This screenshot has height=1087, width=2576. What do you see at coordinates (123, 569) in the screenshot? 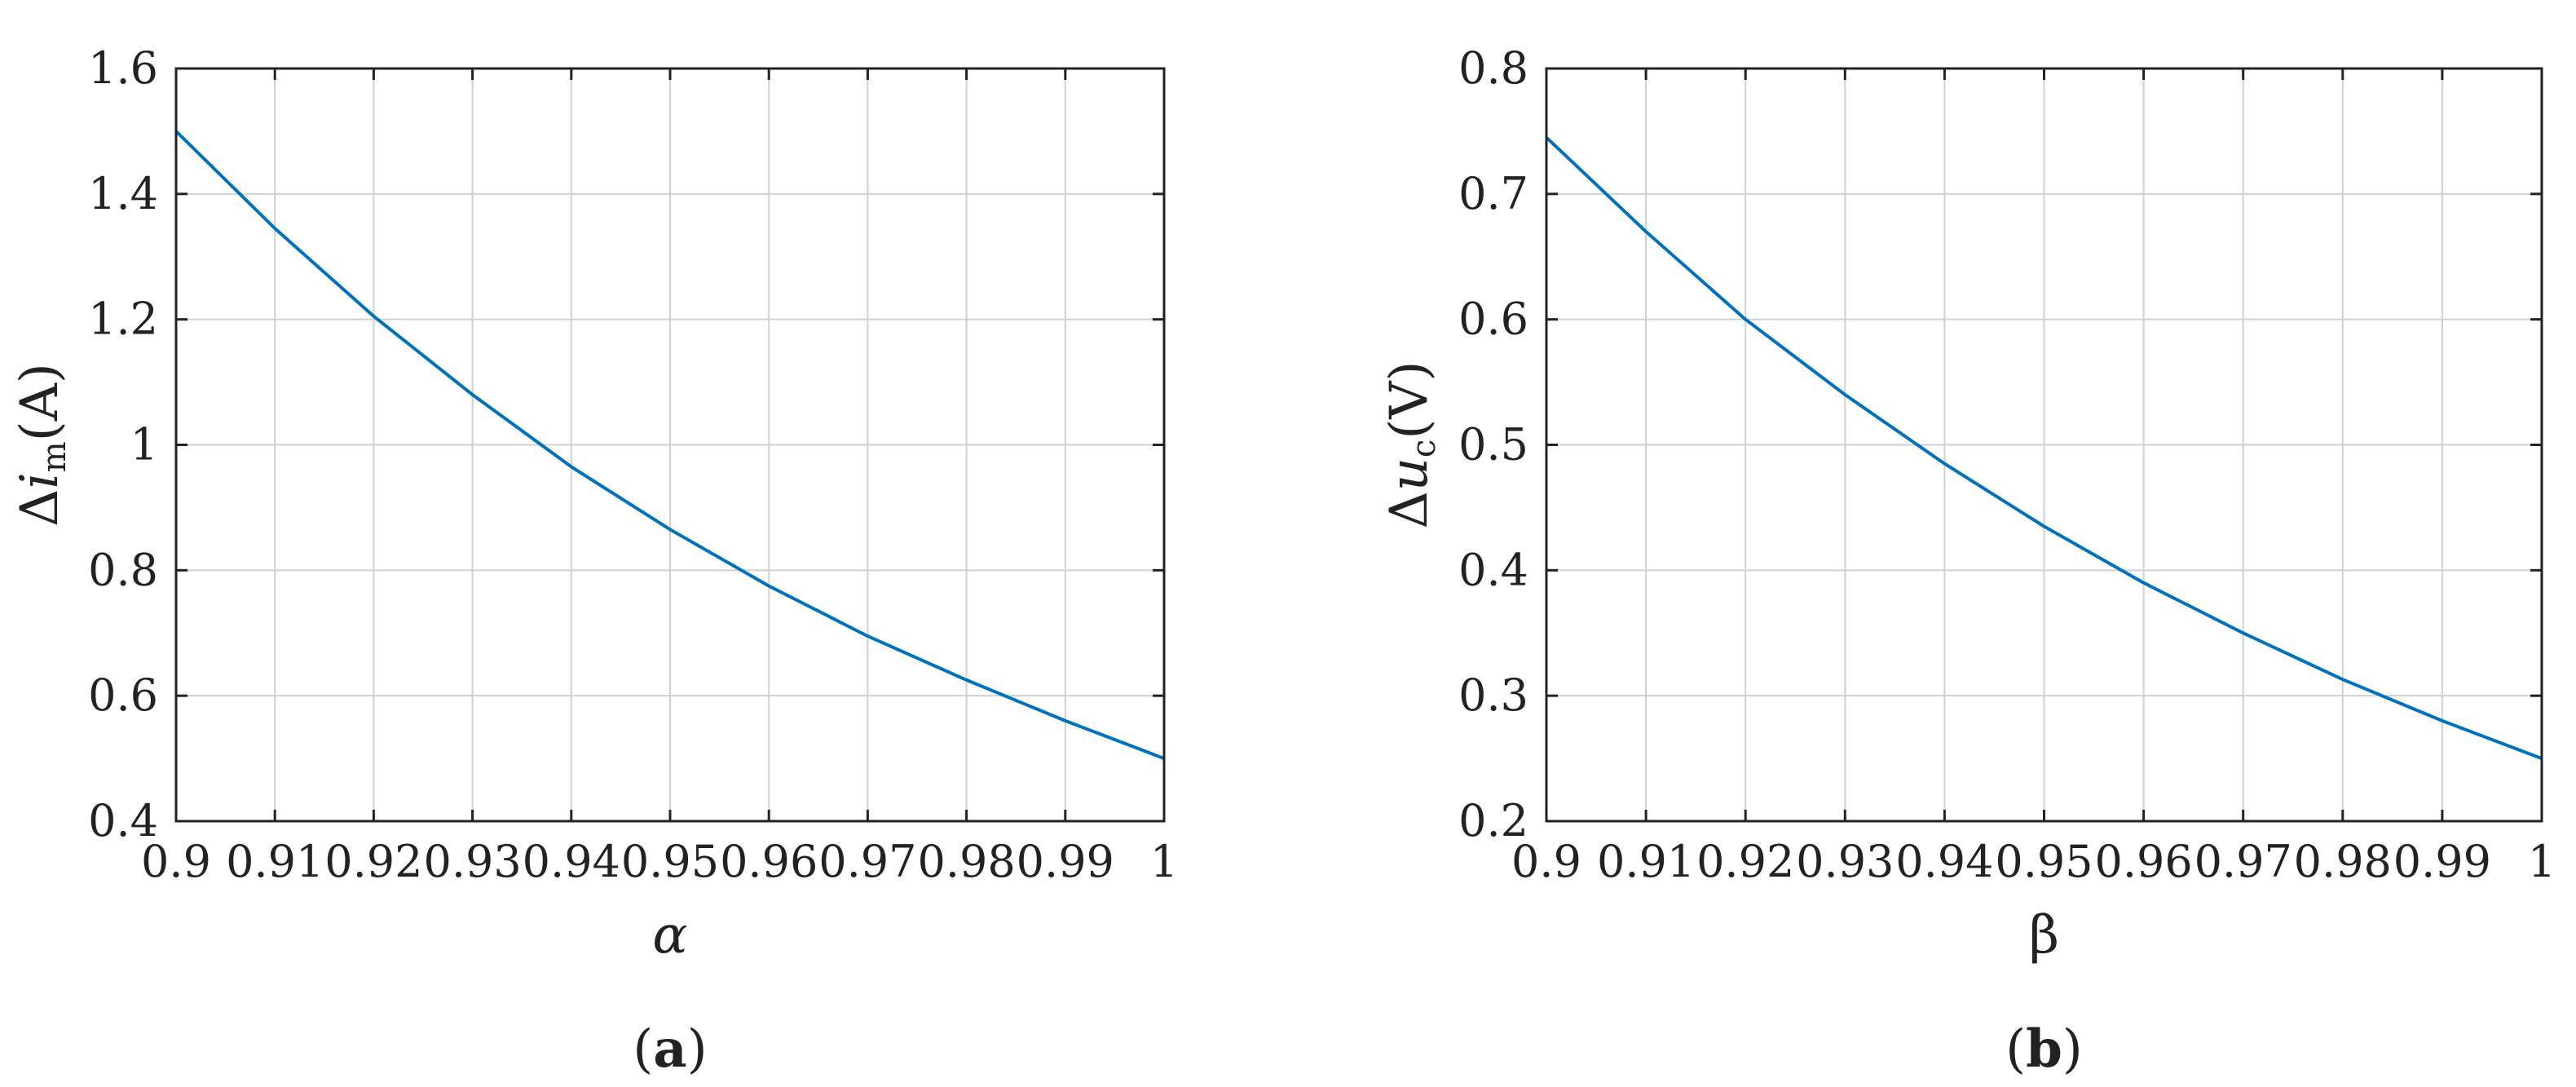
I see `chart-a-y-tick-label: 0.8` at bounding box center [123, 569].